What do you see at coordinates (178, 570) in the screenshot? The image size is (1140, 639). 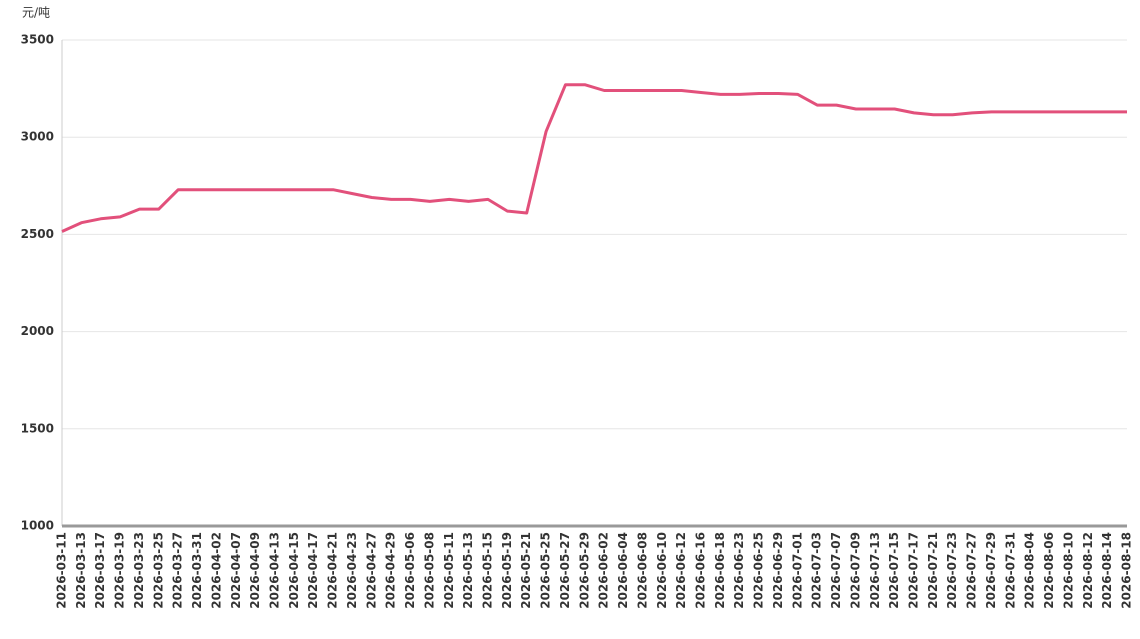 I see `x-tick-label: 2026-03-27` at bounding box center [178, 570].